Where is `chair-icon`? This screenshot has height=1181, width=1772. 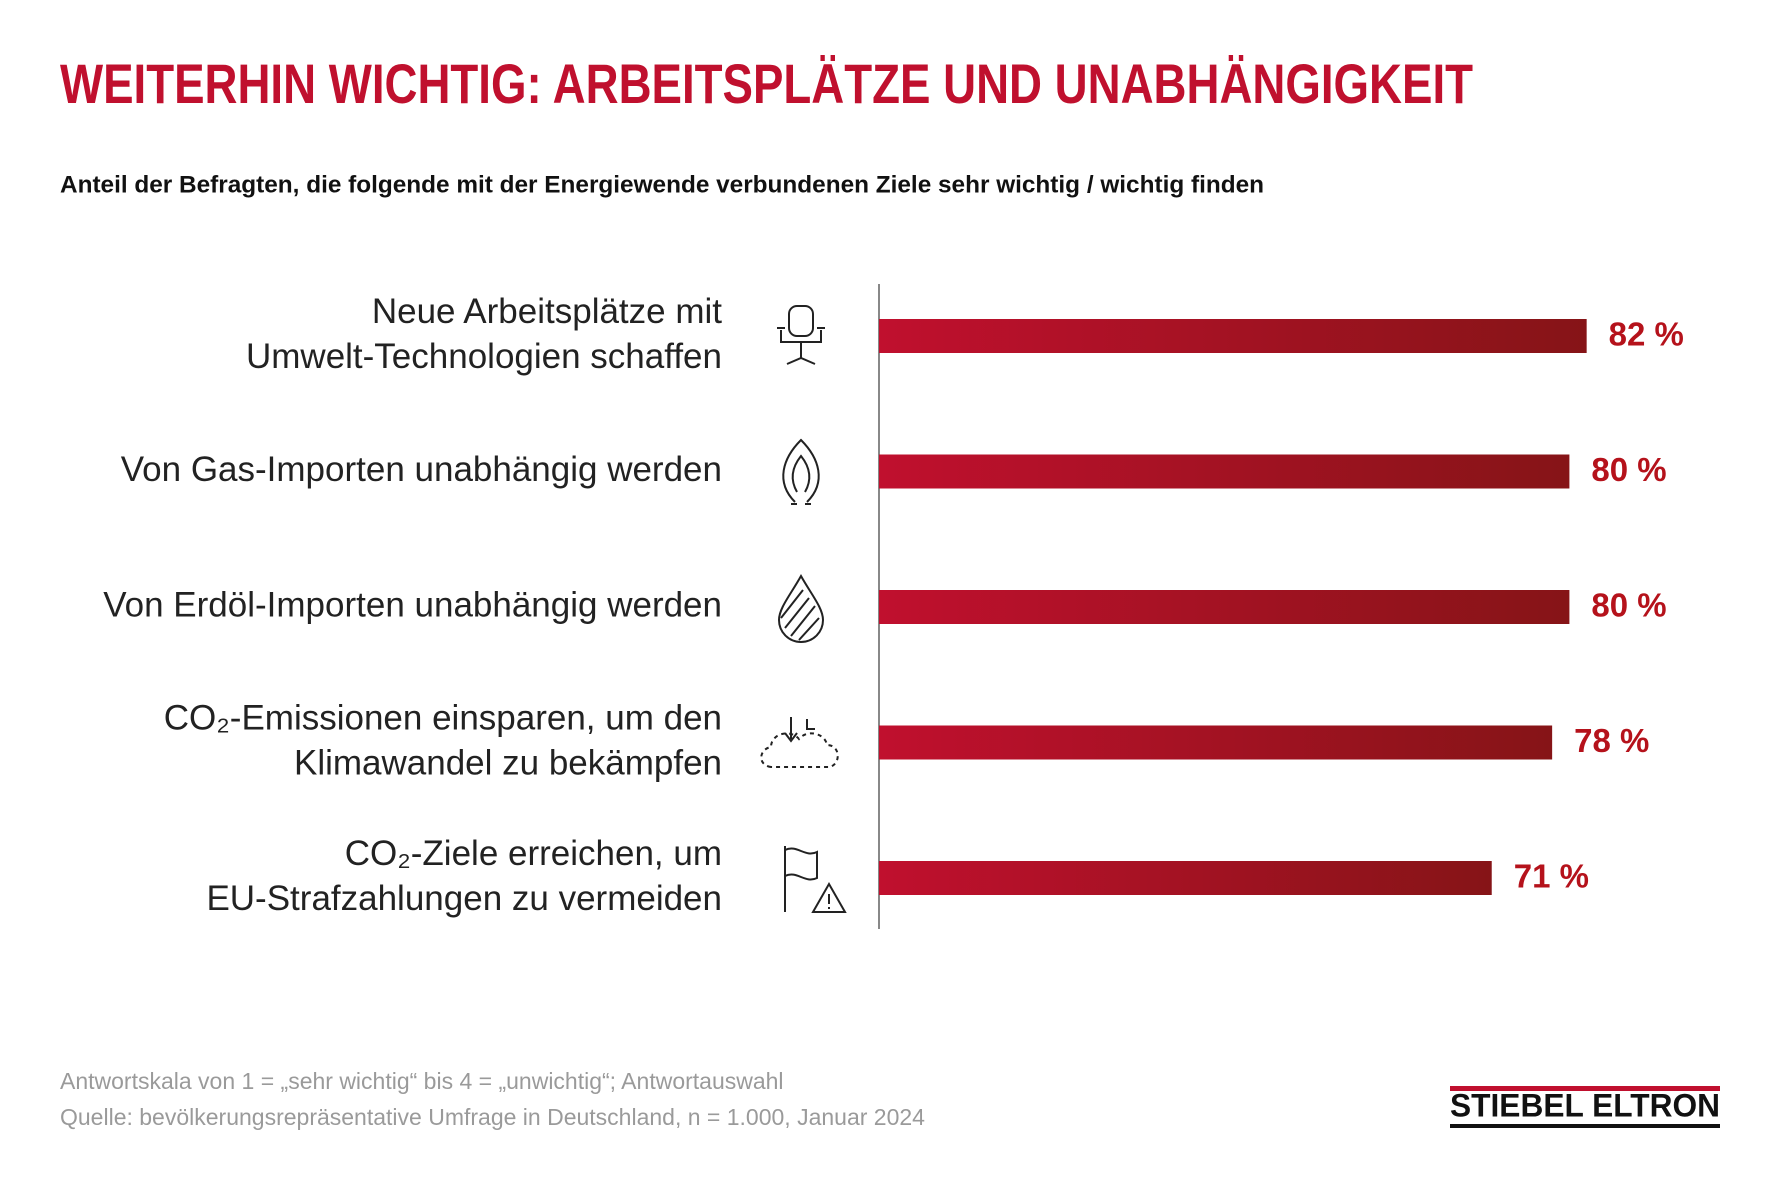
chair-icon is located at coordinates (801, 335).